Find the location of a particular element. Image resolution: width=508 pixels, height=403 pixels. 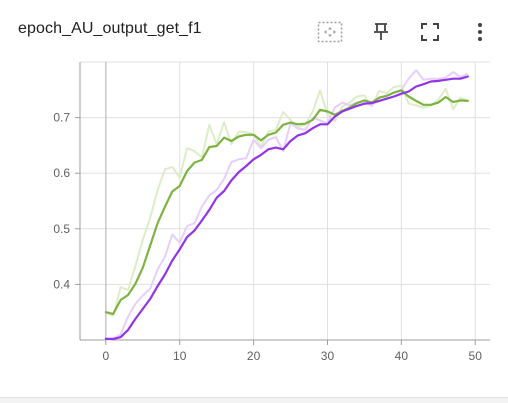

x-tick-label: 0 is located at coordinates (106, 356).